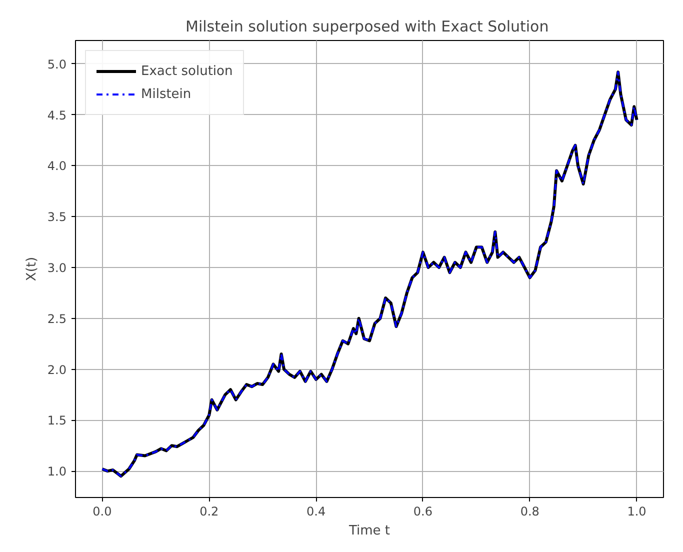 The height and width of the screenshot is (552, 683). I want to click on x-axis-title: Time t, so click(369, 531).